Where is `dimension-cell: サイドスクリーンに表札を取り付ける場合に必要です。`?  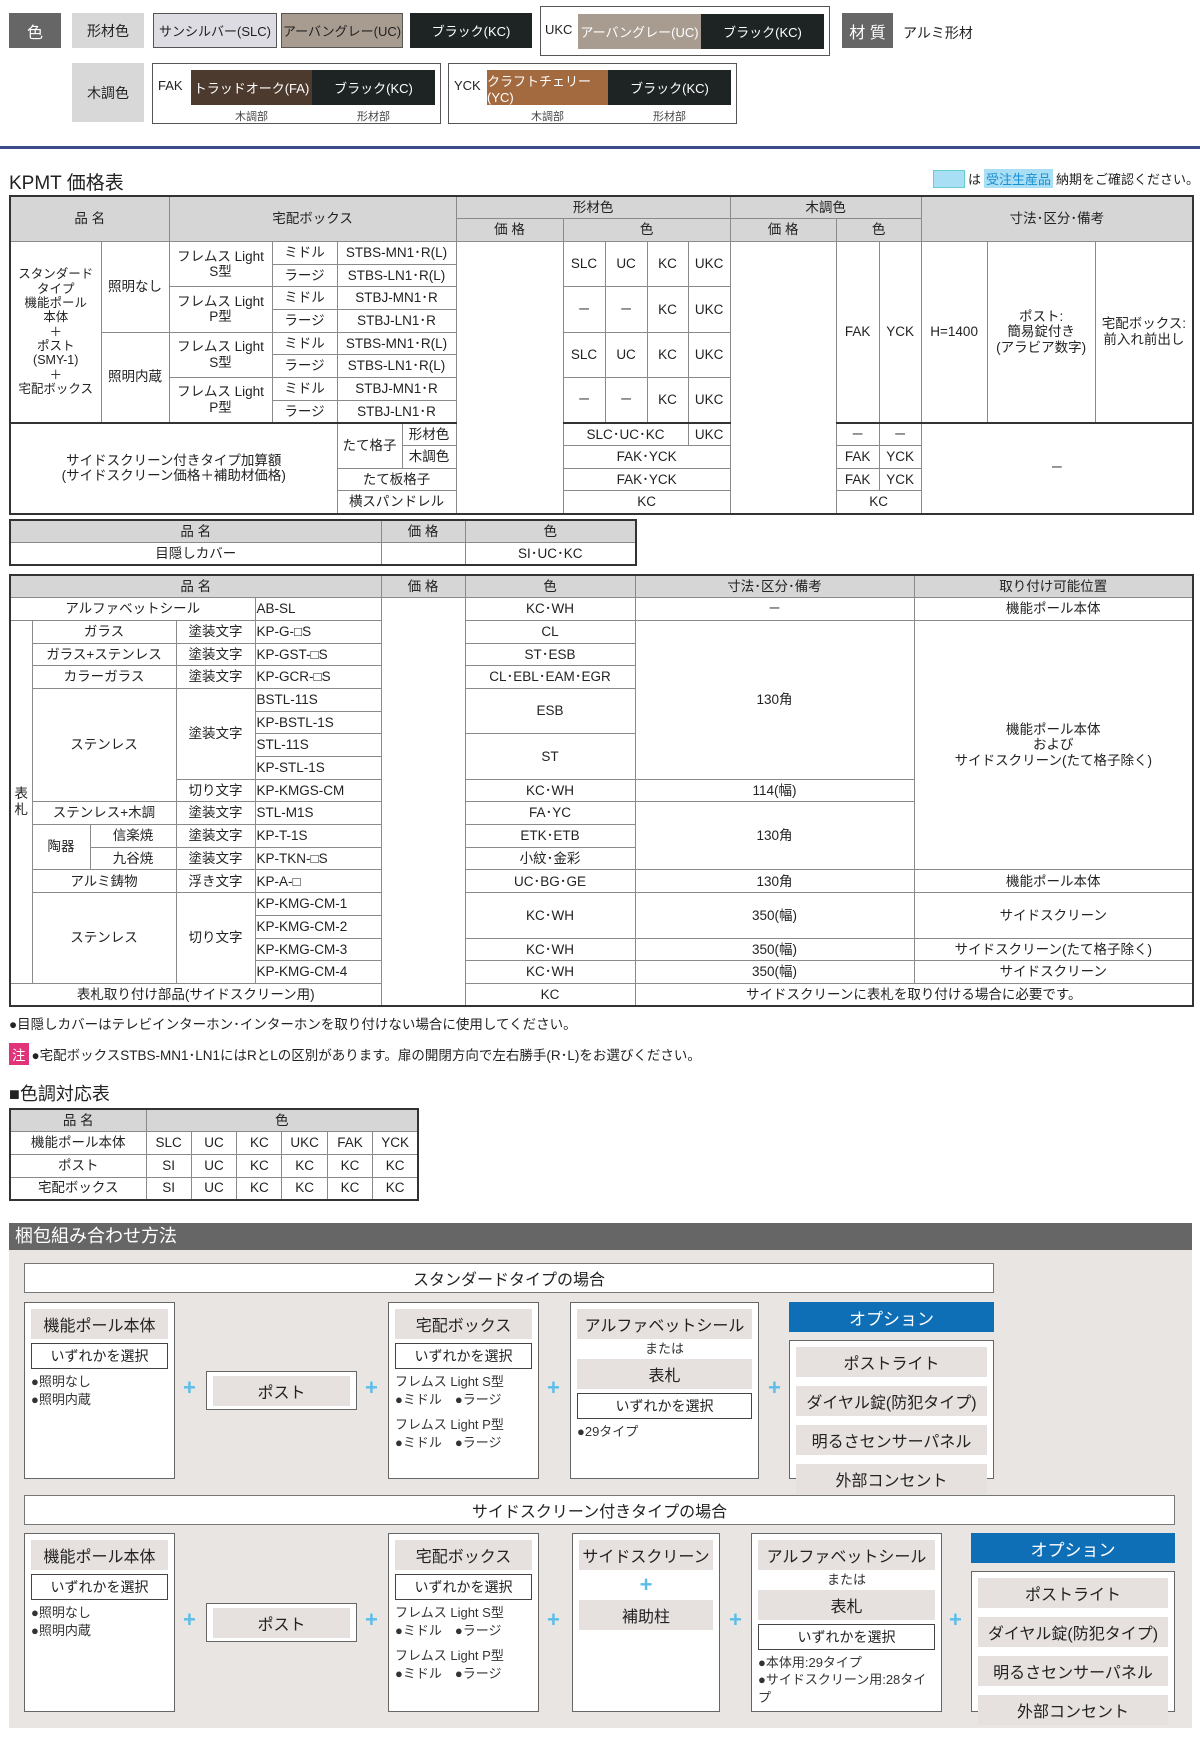
dimension-cell: サイドスクリーンに表札を取り付ける場合に必要です。 is located at coordinates (914, 994).